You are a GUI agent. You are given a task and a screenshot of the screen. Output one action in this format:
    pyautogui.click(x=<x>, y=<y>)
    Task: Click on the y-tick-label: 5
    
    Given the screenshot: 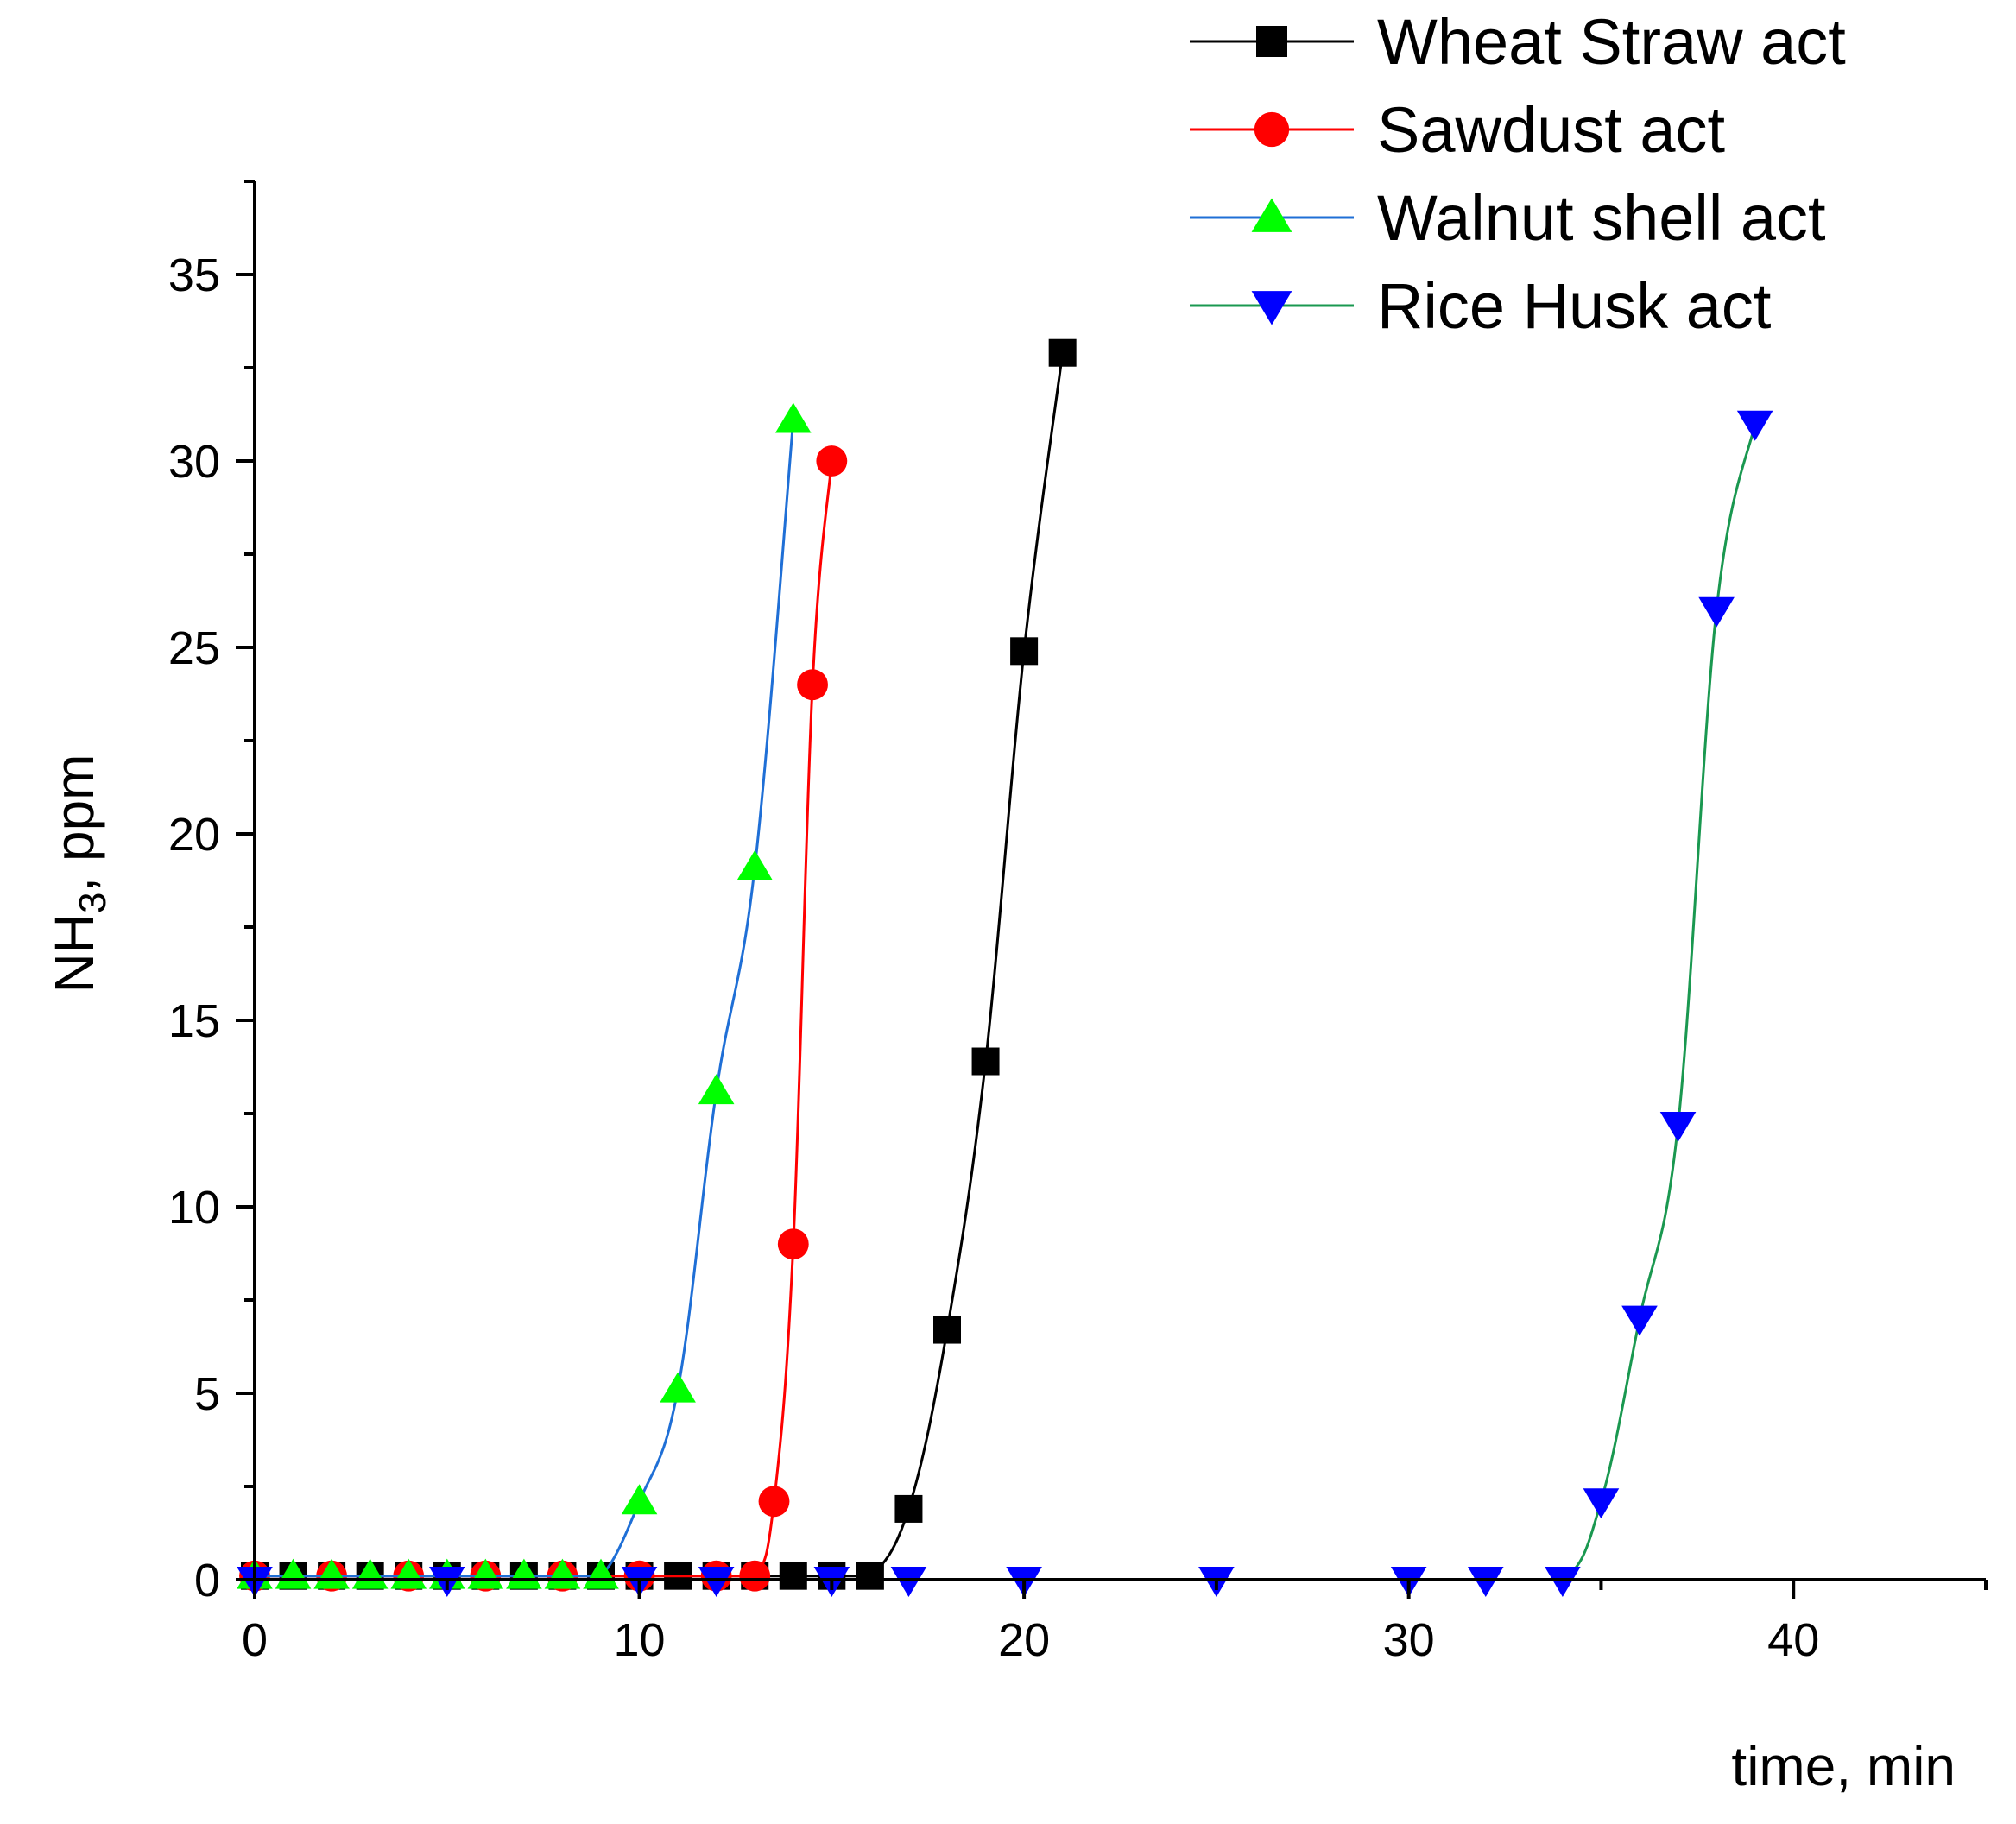 What is the action you would take?
    pyautogui.click(x=207, y=1394)
    